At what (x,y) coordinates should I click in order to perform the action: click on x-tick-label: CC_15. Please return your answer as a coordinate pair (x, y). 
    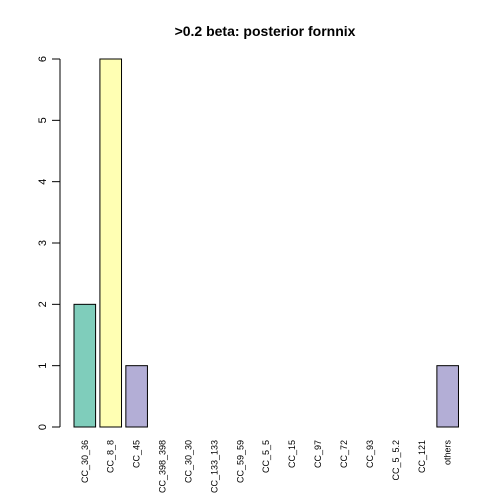
    Looking at the image, I should click on (292, 454).